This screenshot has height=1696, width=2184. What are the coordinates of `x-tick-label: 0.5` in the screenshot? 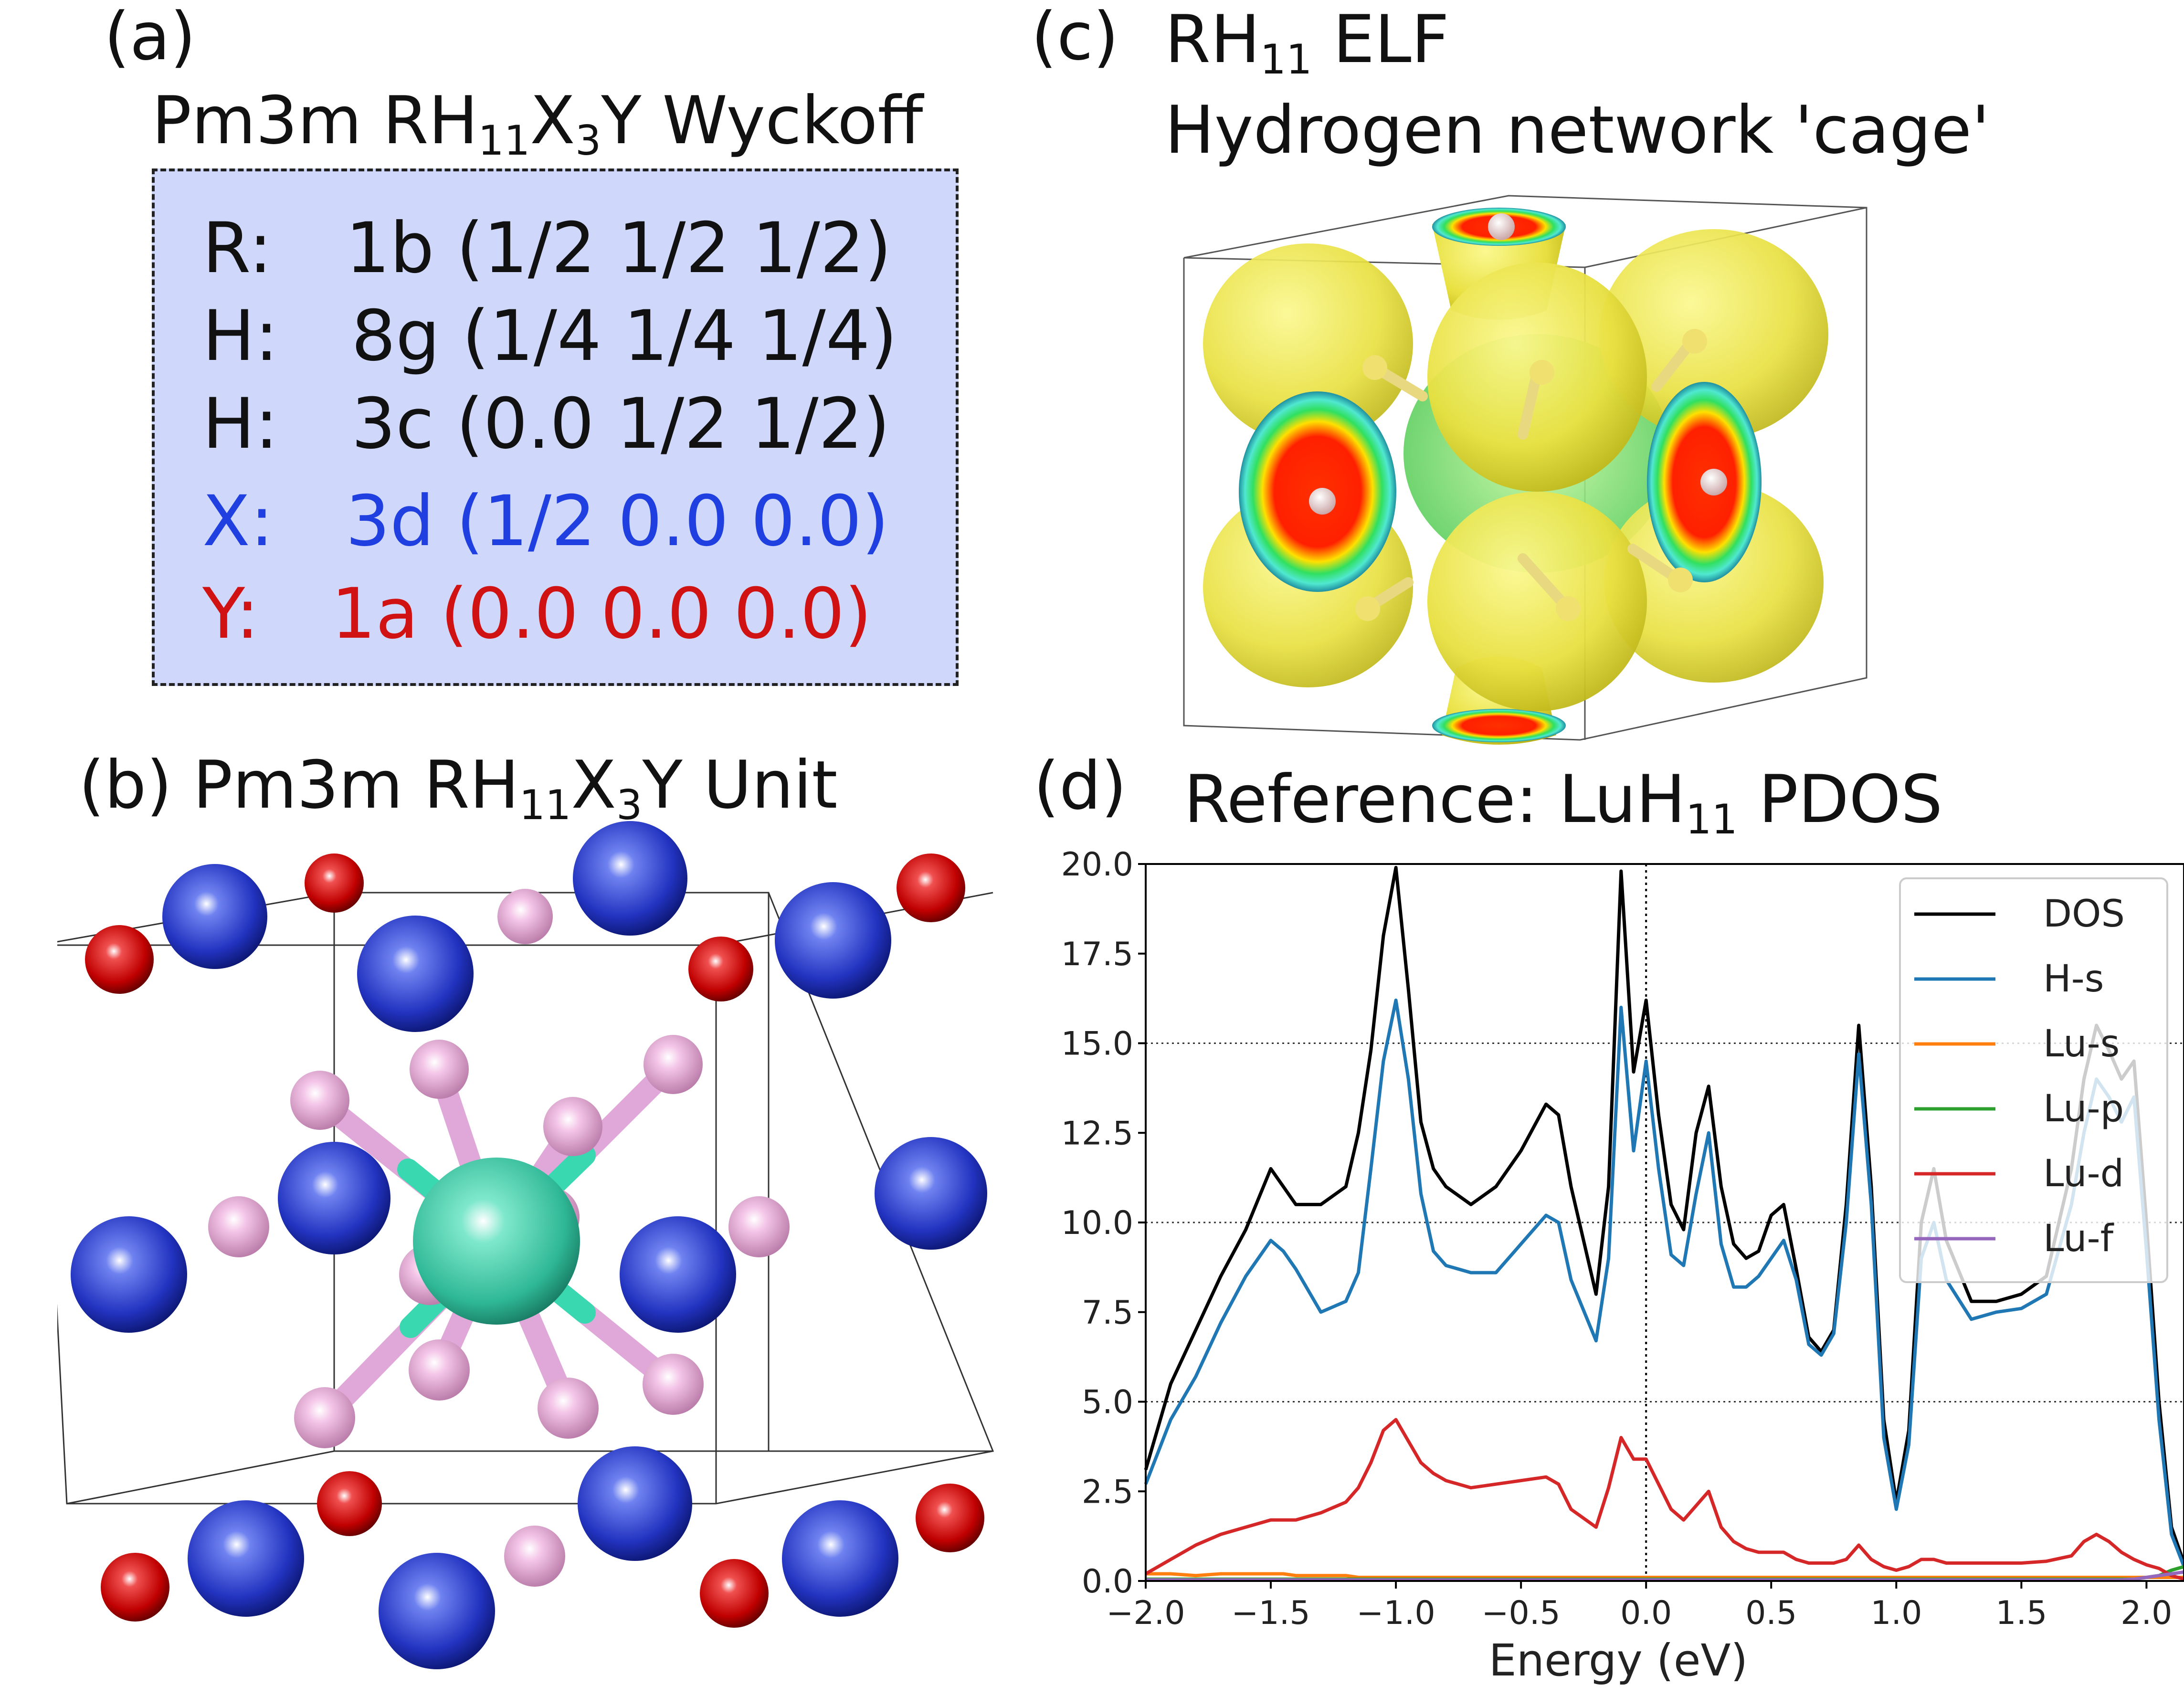 It's located at (1771, 1613).